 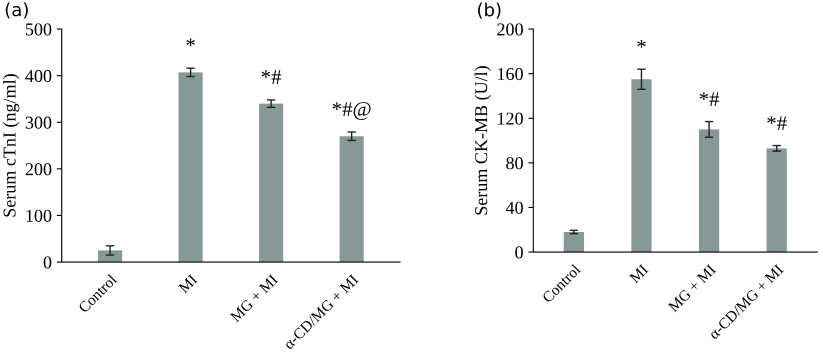 I want to click on y-axis-title: Serum CK-MB (U/l), so click(x=482, y=140).